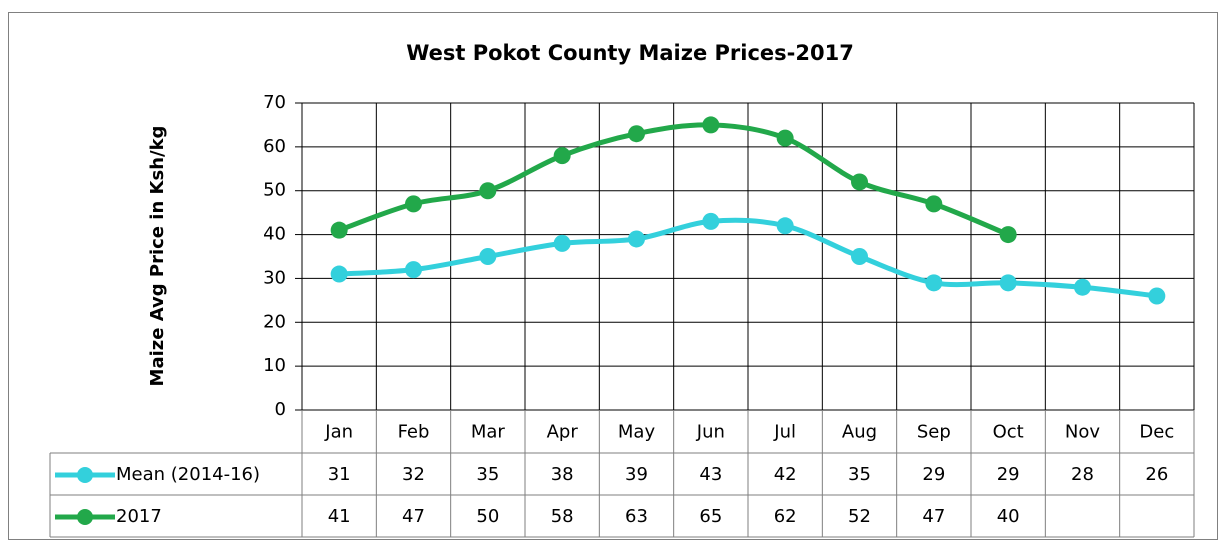 This screenshot has width=1225, height=541. I want to click on table-value: 50, so click(487, 516).